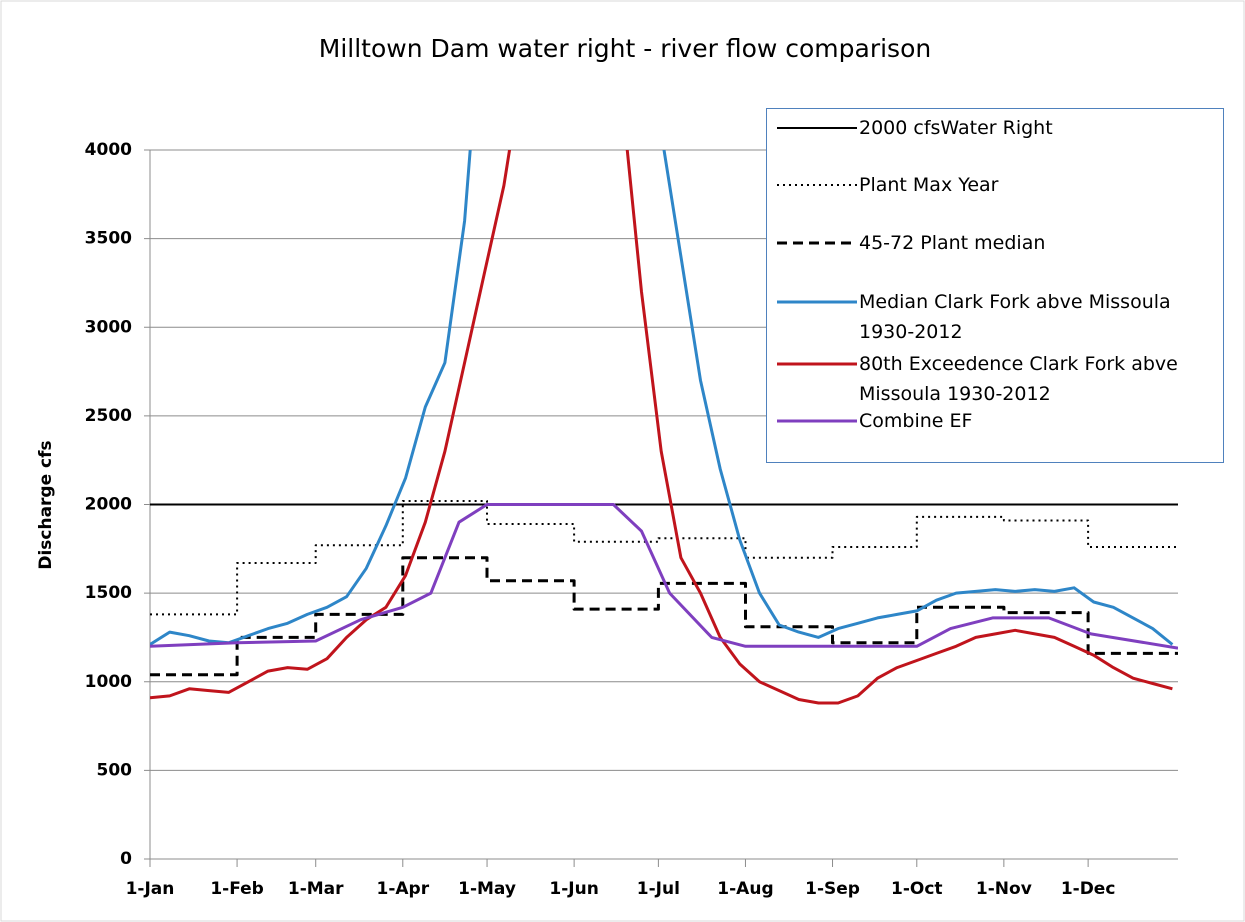  Describe the element at coordinates (1088, 889) in the screenshot. I see `x-tick-label: 1-Dec` at that location.